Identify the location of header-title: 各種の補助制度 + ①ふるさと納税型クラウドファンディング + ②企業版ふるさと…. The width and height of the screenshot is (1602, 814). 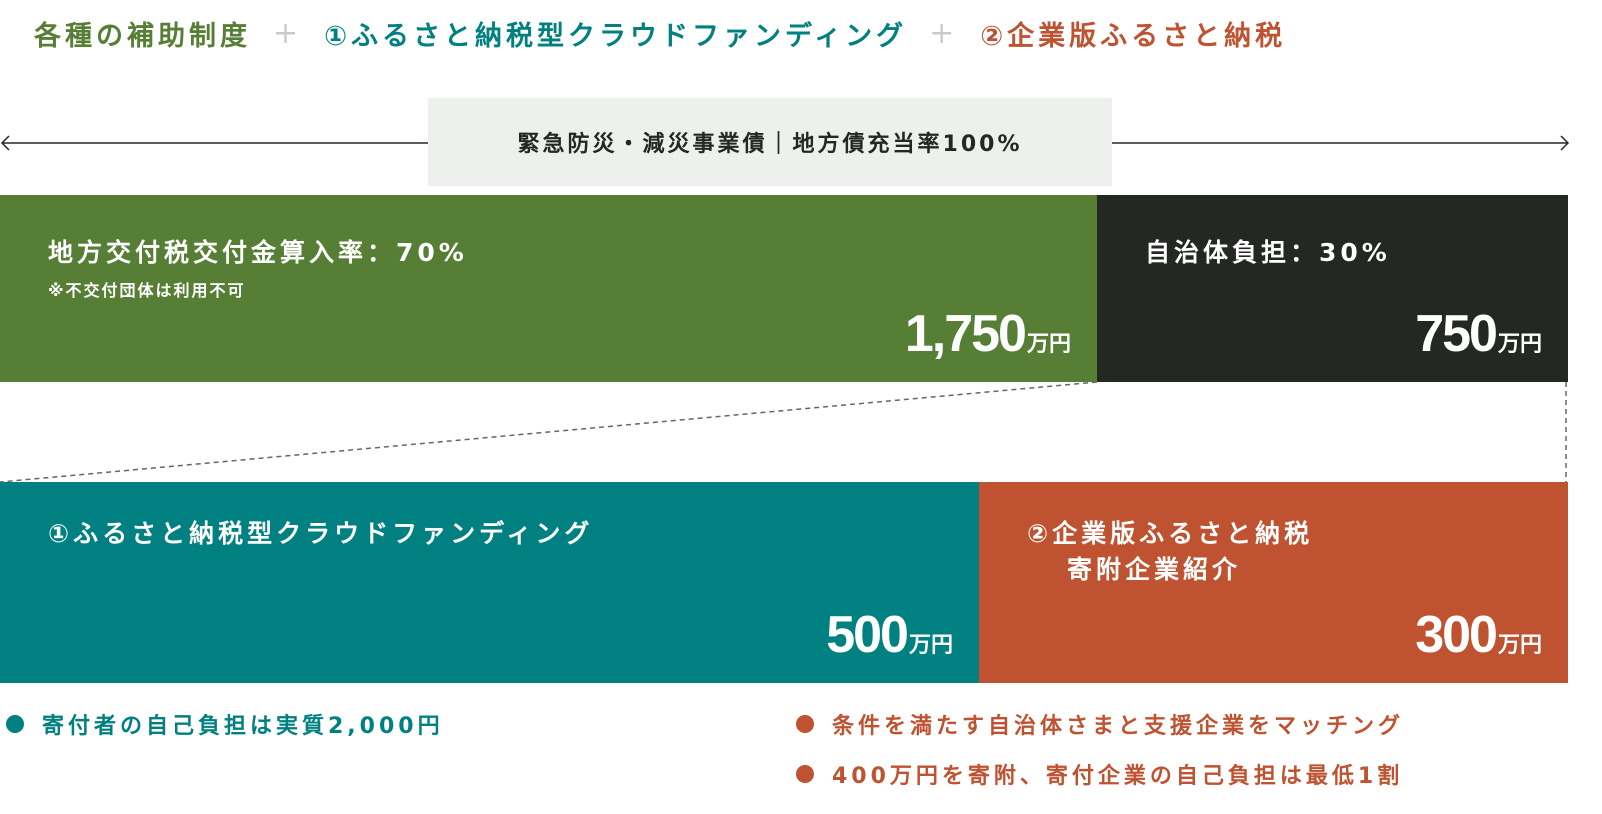
(660, 33).